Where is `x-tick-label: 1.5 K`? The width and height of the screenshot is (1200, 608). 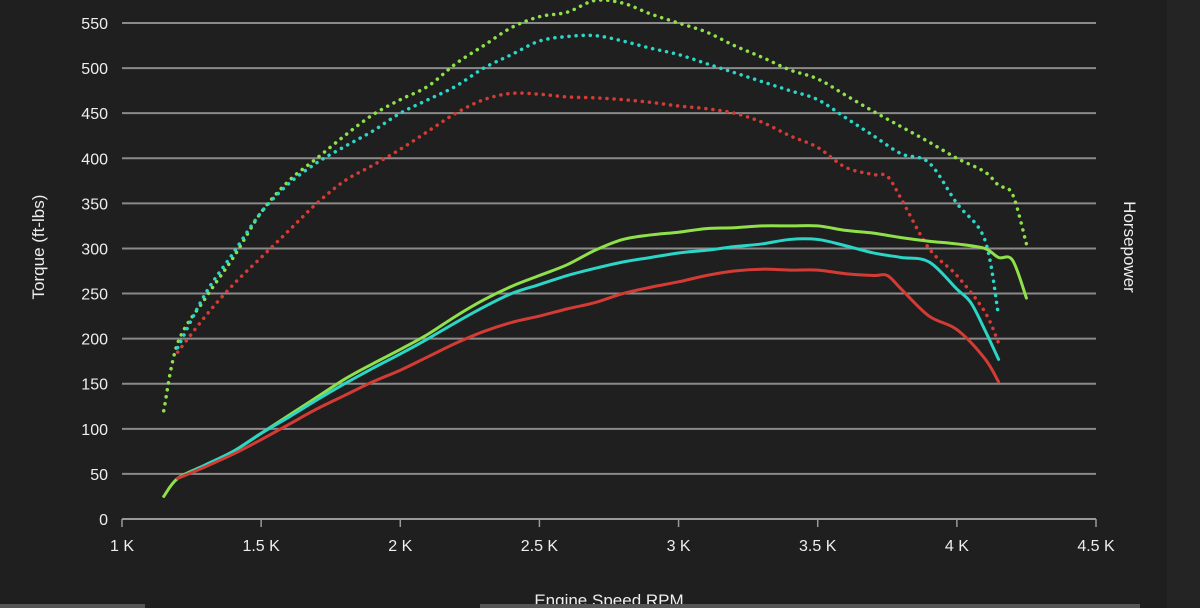
x-tick-label: 1.5 K is located at coordinates (261, 546).